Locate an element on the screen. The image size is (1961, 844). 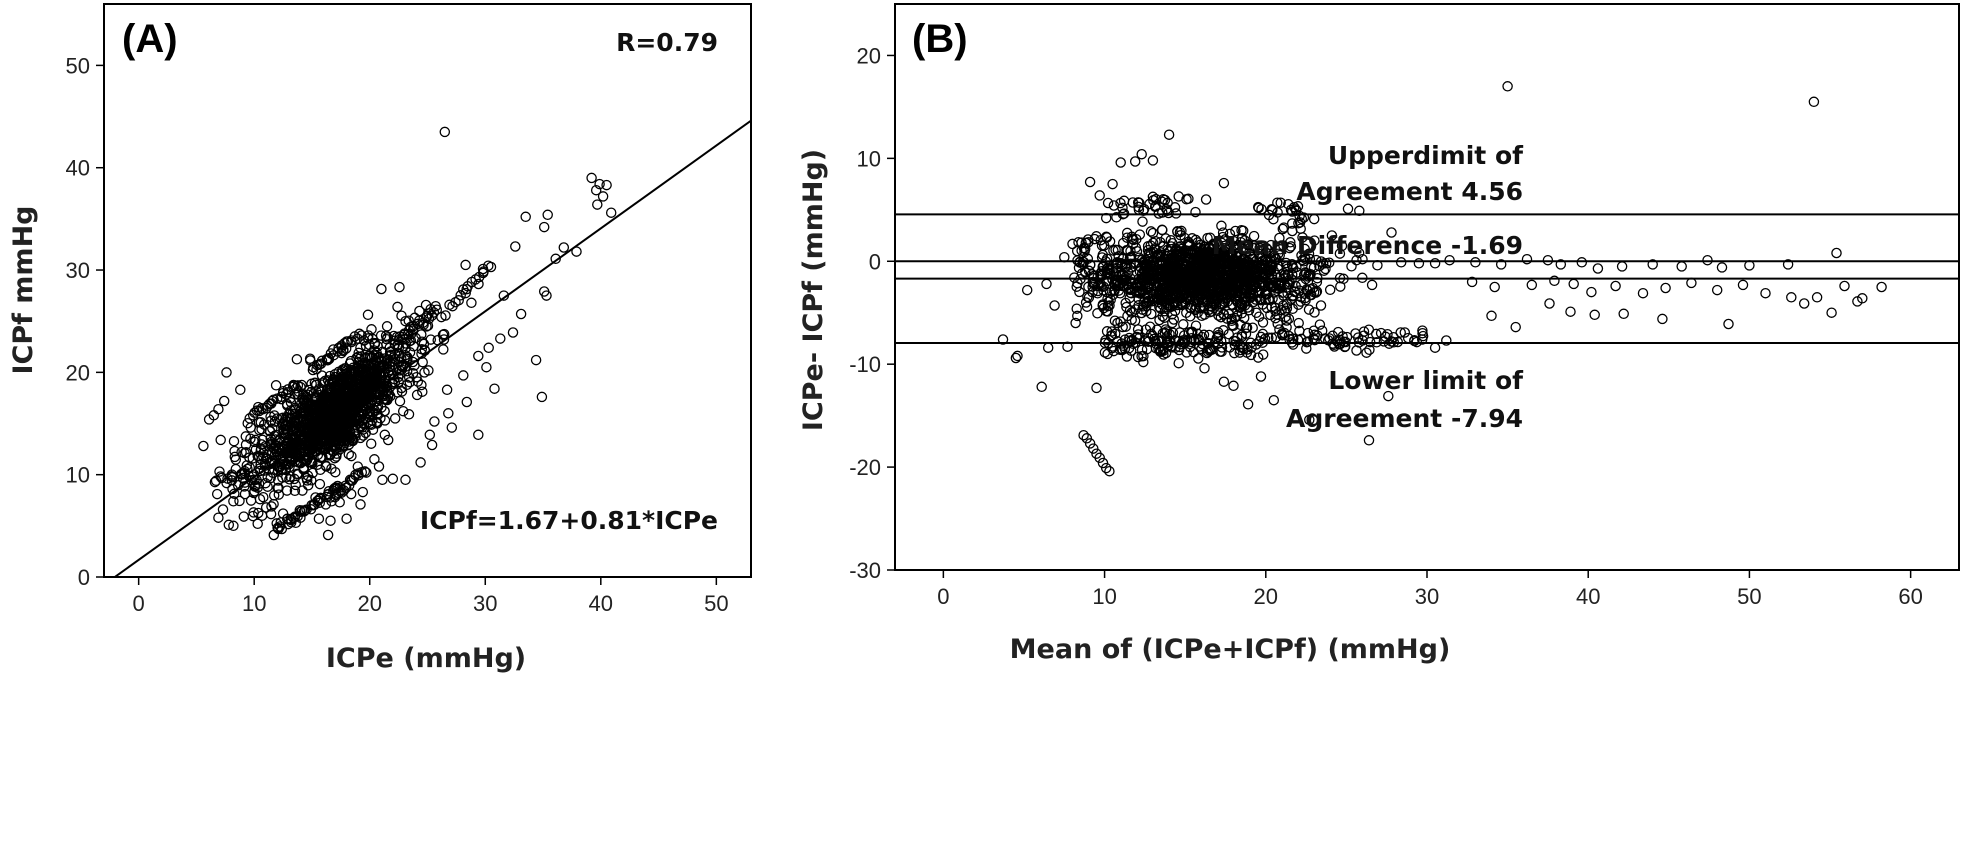
correlation-annotation: R=0.79 is located at coordinates (667, 42).